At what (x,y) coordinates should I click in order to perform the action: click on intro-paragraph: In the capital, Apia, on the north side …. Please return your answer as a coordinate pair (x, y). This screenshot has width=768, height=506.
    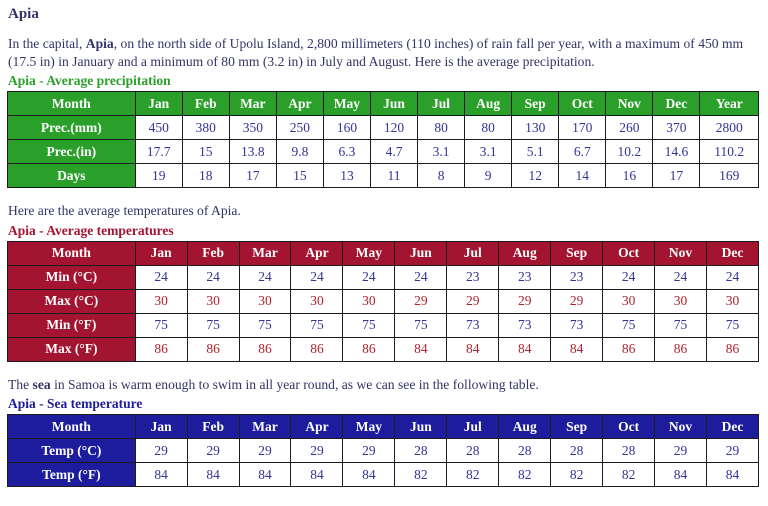
    Looking at the image, I should click on (383, 52).